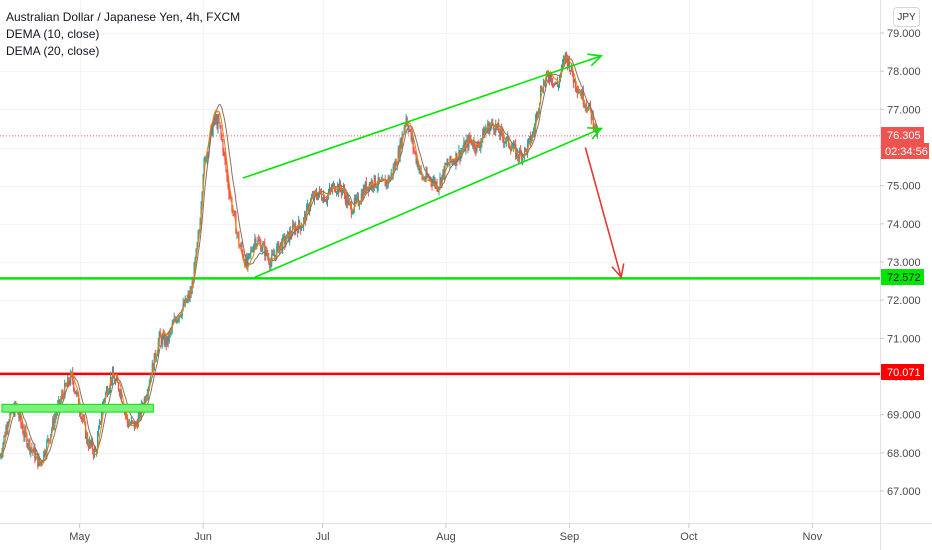  Describe the element at coordinates (446, 533) in the screenshot. I see `time-axis: May Jun Jul Aug Sep Oct Nov` at that location.